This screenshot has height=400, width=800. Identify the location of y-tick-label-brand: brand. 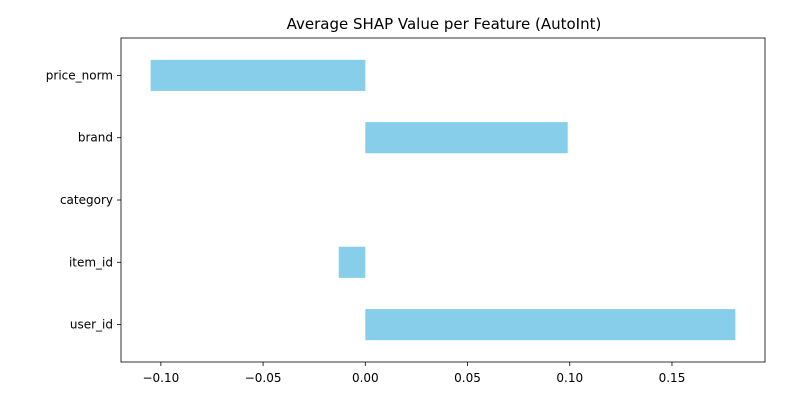
(95, 138).